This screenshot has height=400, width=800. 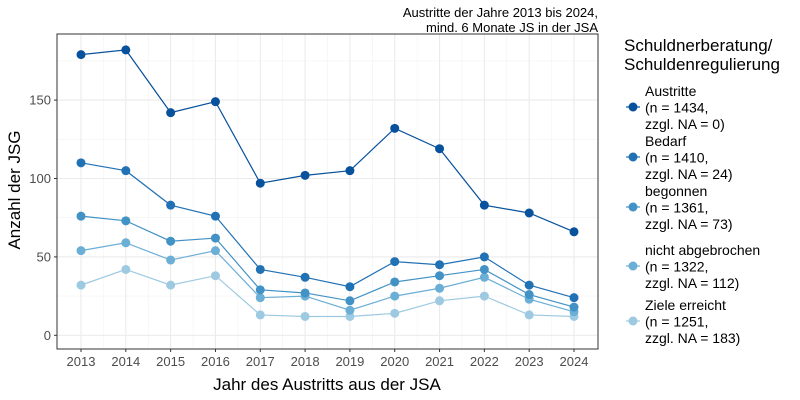 I want to click on legend-label: (n = 1322,, so click(x=676, y=267).